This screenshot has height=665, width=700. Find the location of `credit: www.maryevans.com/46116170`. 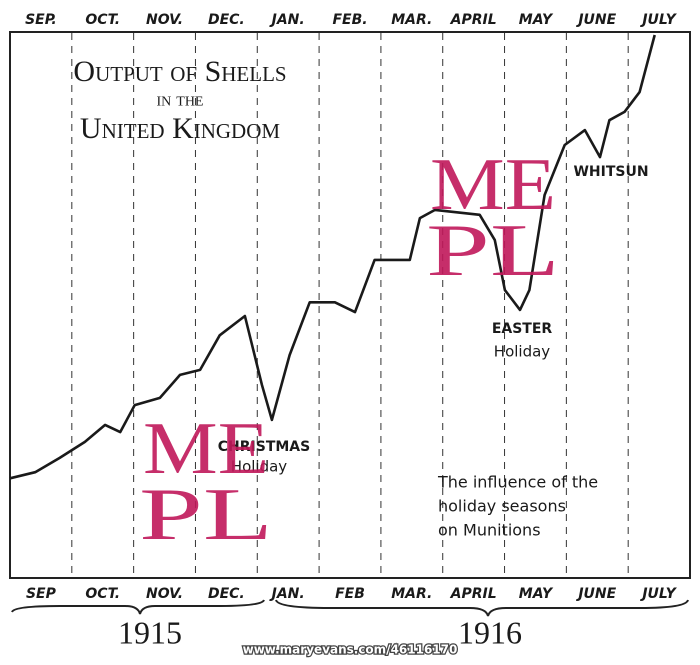

credit: www.maryevans.com/46116170 is located at coordinates (350, 650).